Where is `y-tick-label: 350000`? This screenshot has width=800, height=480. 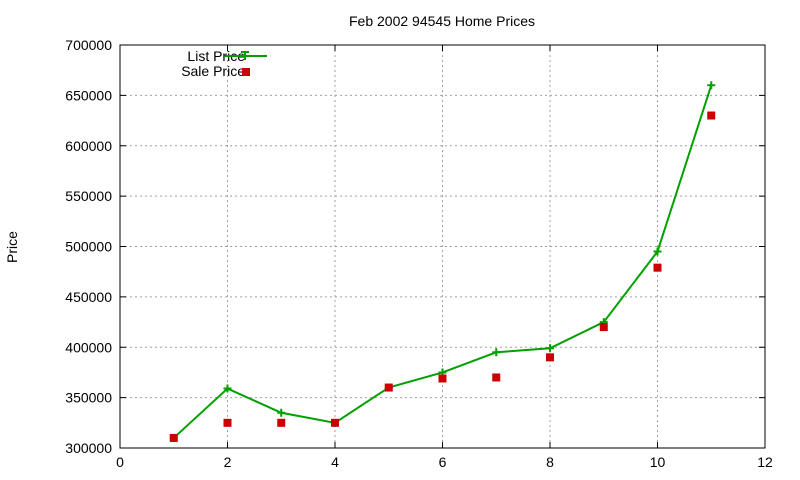
y-tick-label: 350000 is located at coordinates (88, 398).